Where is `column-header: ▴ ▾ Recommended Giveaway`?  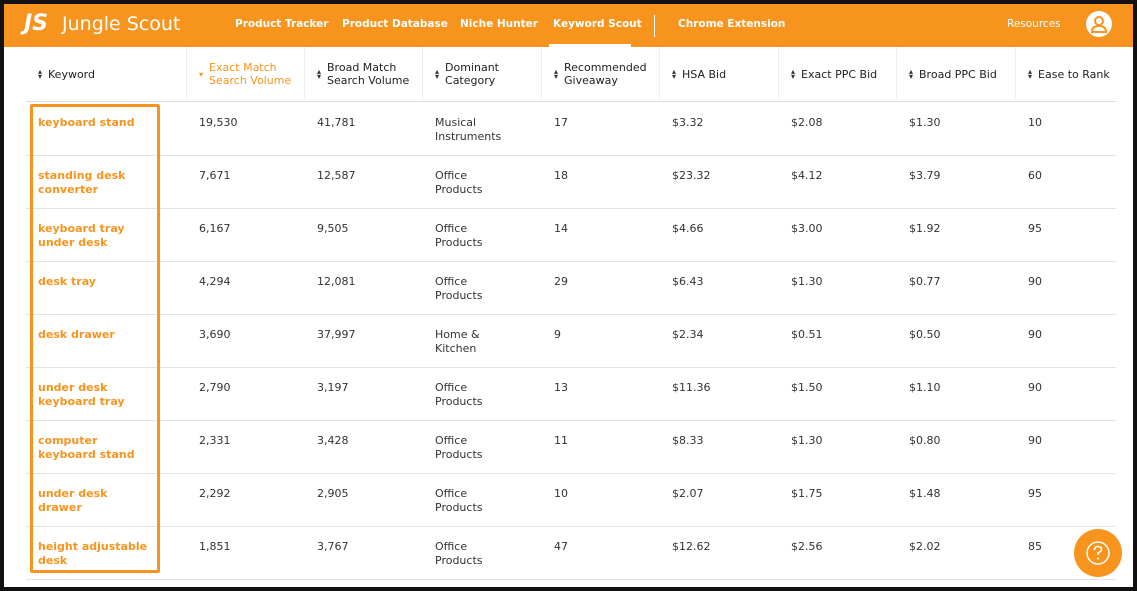
column-header: ▴ ▾ Recommended Giveaway is located at coordinates (601, 74).